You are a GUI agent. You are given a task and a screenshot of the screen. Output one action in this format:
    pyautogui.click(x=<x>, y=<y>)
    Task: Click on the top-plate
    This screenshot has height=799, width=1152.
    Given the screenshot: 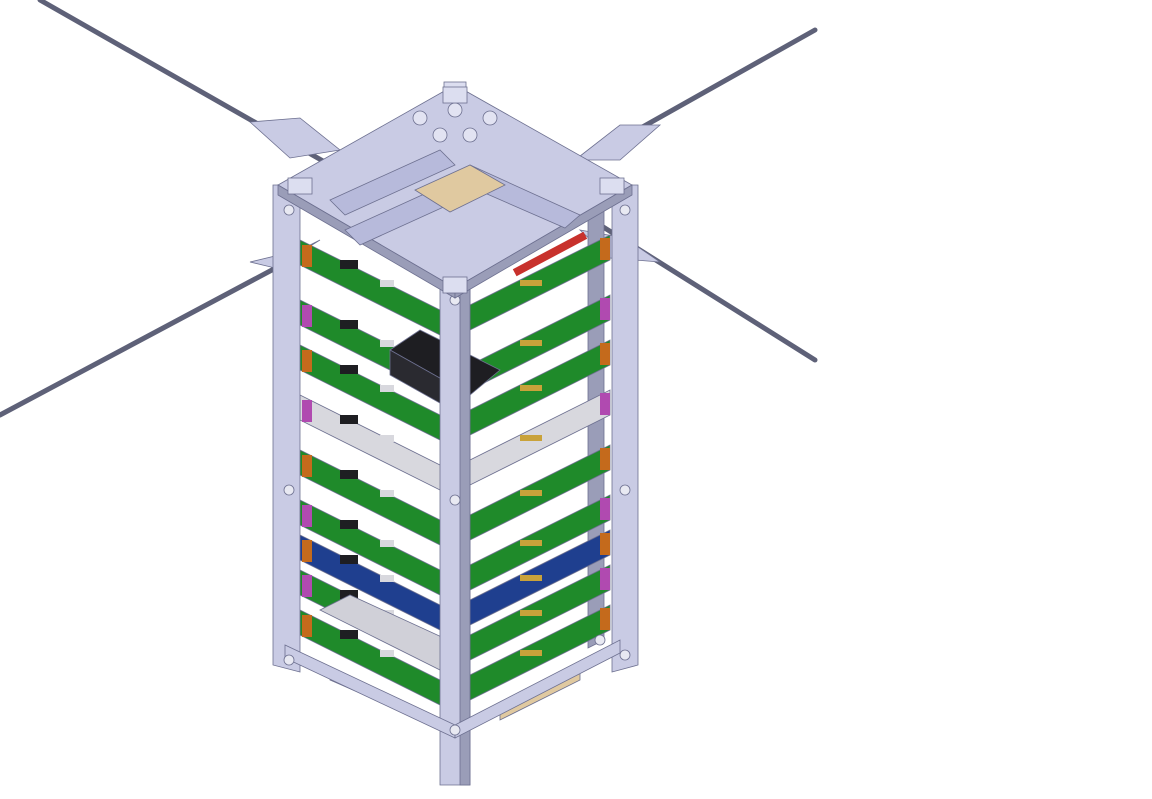 What is the action you would take?
    pyautogui.click(x=455, y=190)
    